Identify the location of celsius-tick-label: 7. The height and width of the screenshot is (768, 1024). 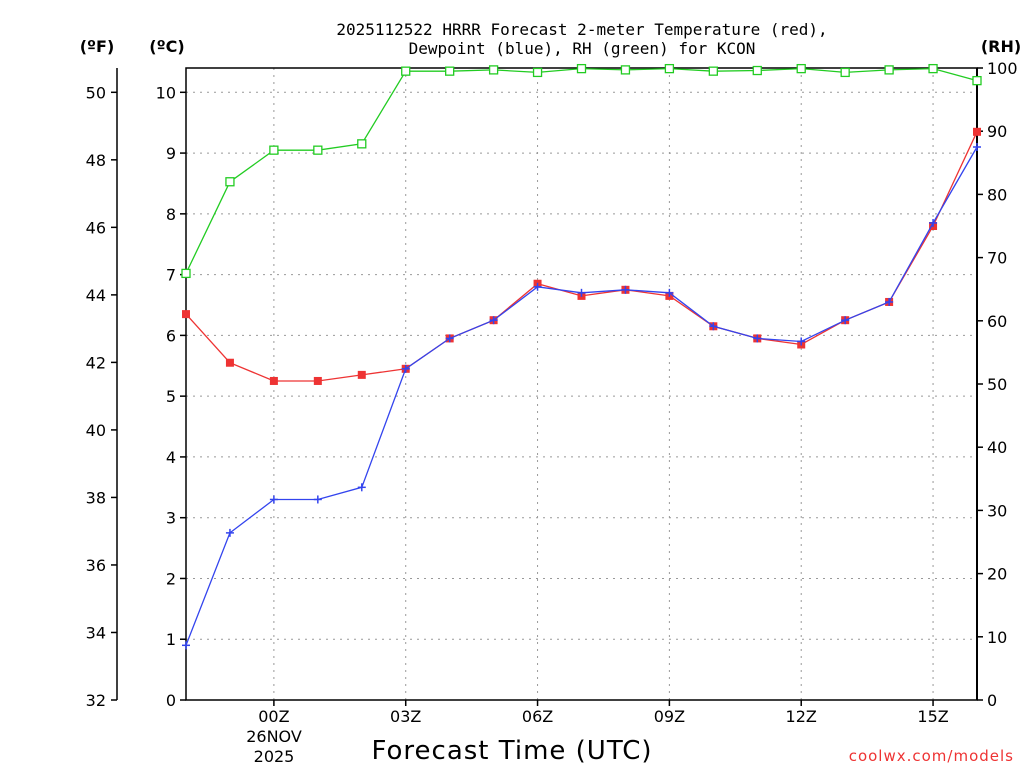
(171, 275).